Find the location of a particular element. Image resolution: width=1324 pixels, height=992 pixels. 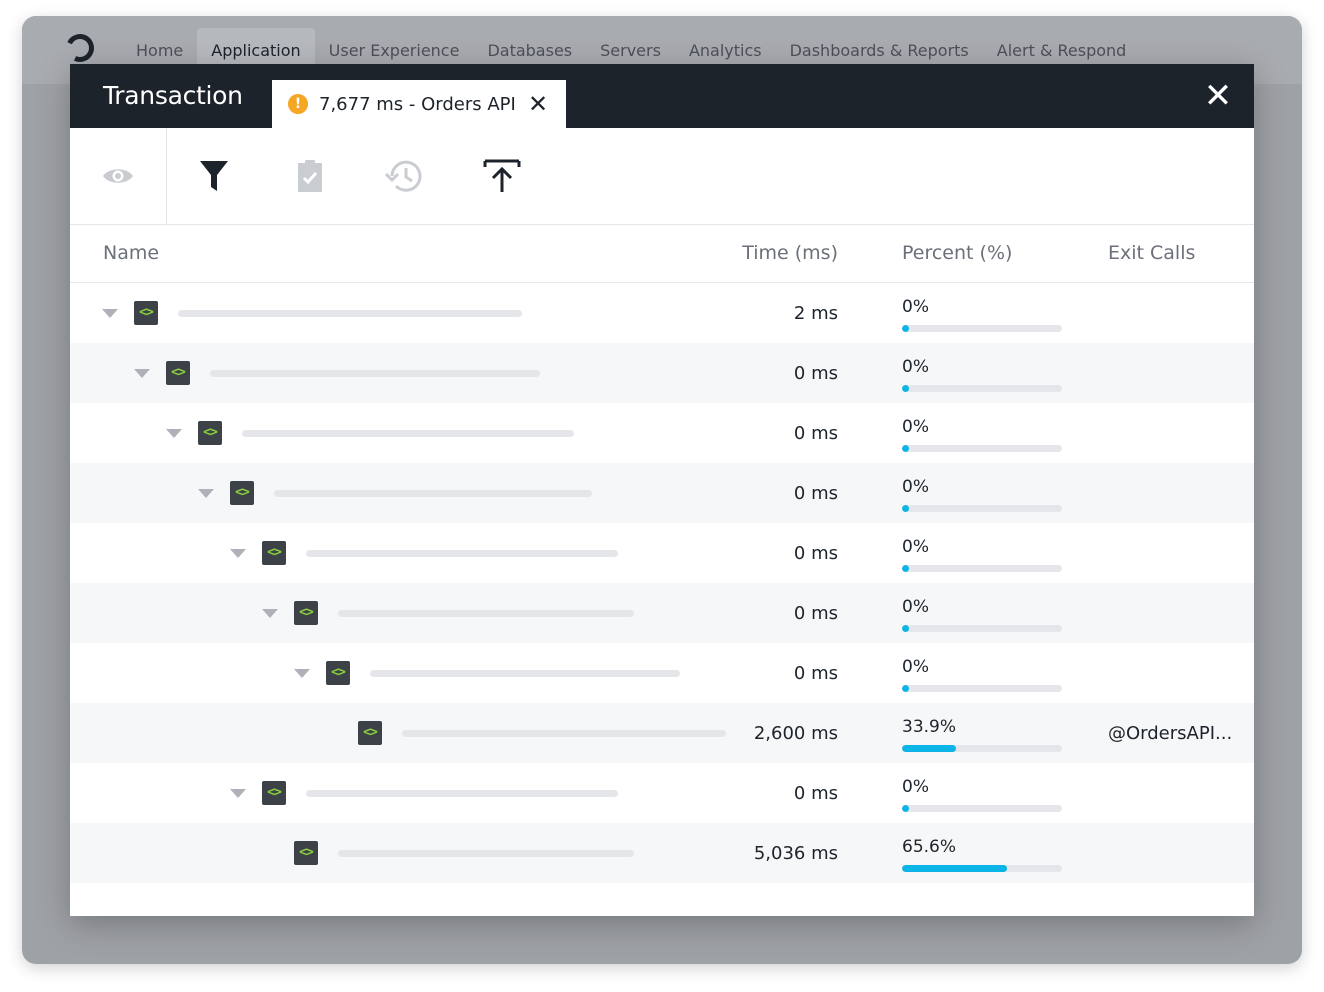

clipboard-check-icon is located at coordinates (310, 176).